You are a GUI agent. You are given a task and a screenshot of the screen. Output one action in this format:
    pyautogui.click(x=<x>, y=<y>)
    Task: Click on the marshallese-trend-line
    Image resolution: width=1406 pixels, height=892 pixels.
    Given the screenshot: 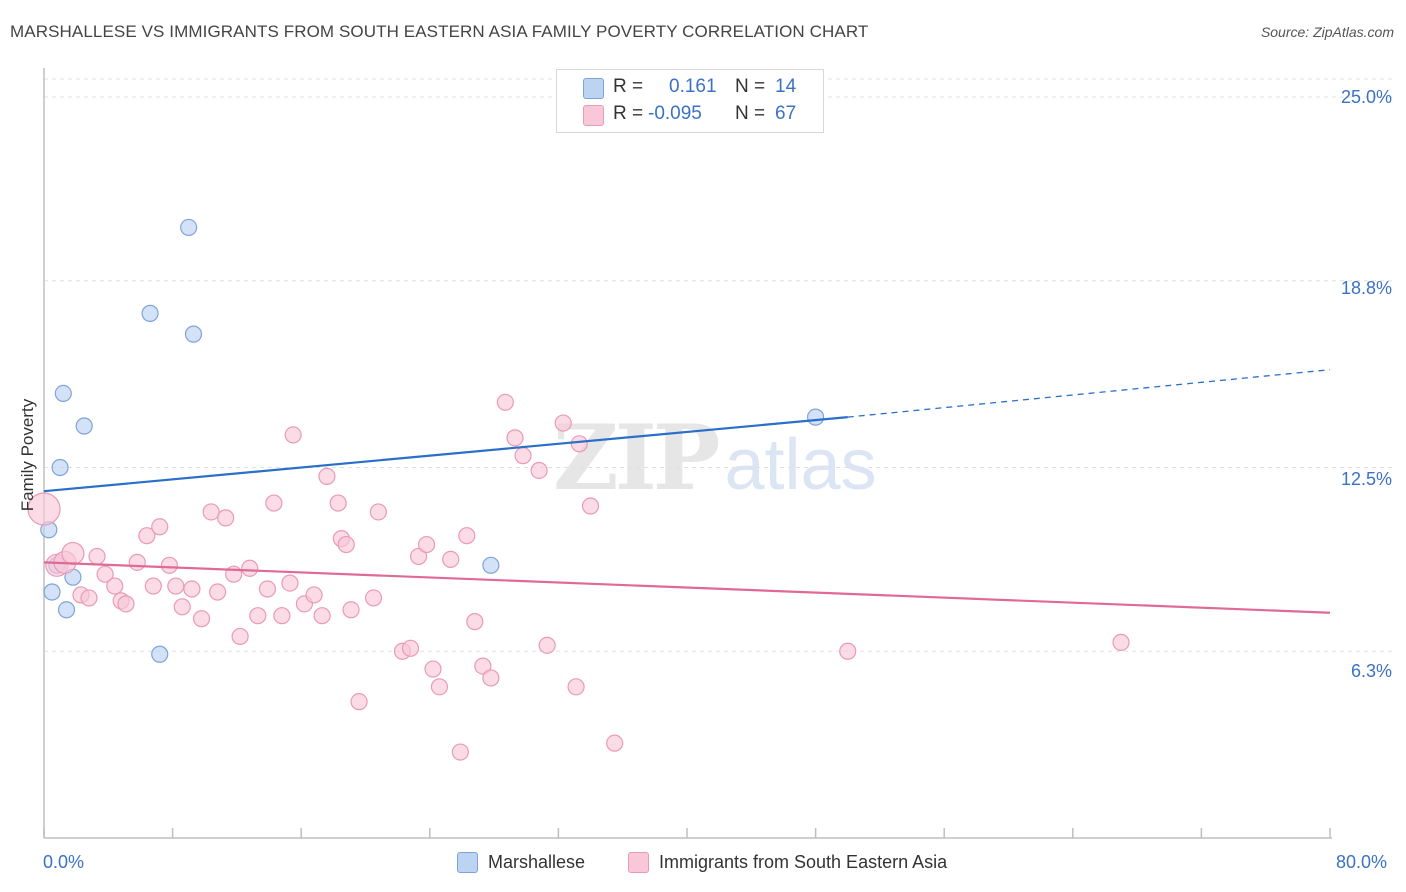 What is the action you would take?
    pyautogui.click(x=445, y=454)
    